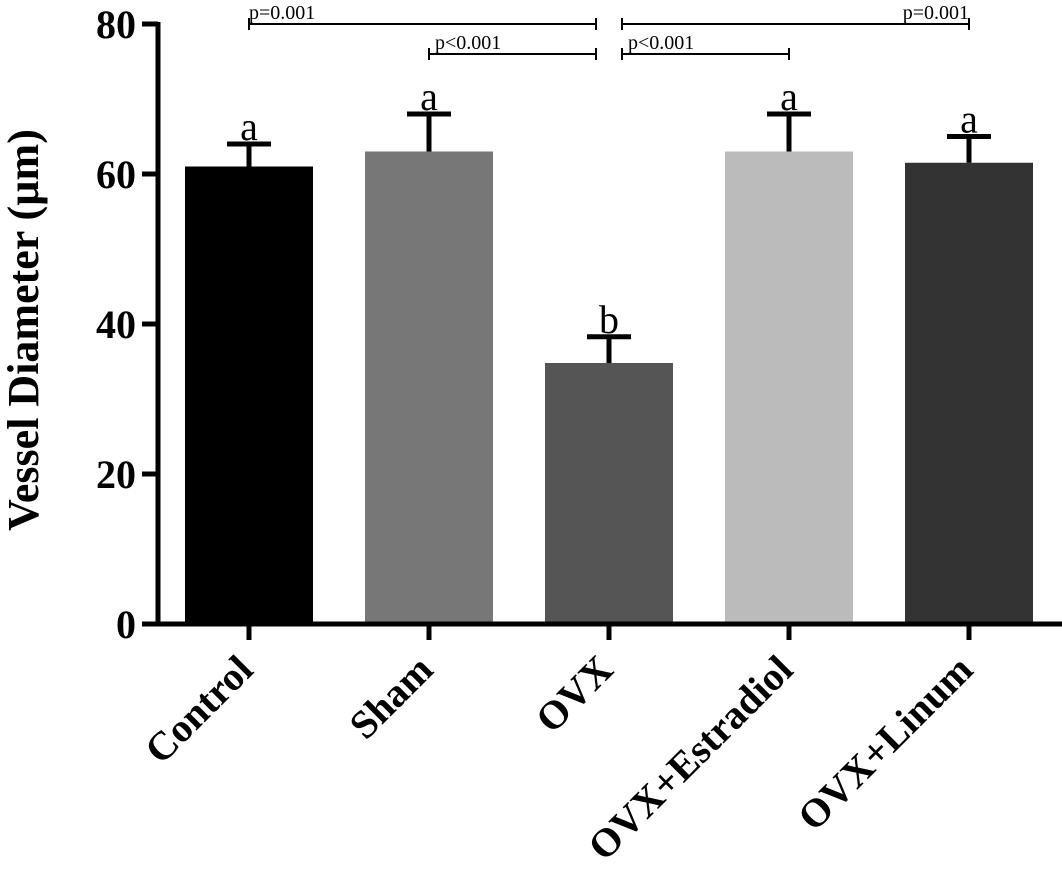 Image resolution: width=1062 pixels, height=890 pixels. Describe the element at coordinates (116, 174) in the screenshot. I see `y-tick-label: 60` at that location.